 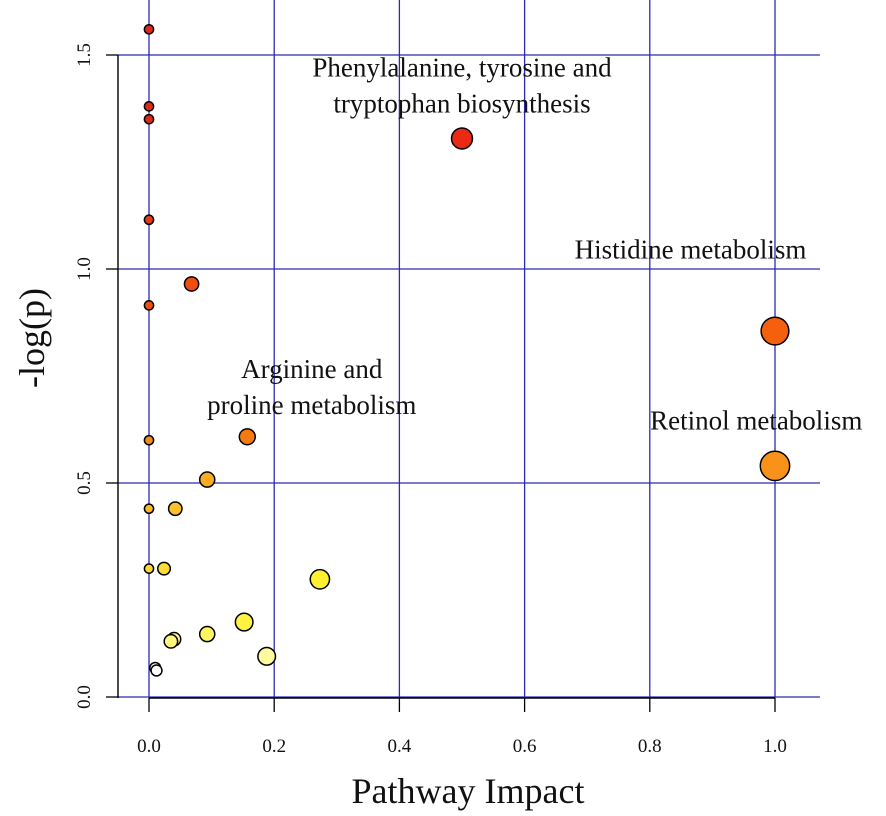 I want to click on annotation-1: Histidine metabolism, so click(x=691, y=249).